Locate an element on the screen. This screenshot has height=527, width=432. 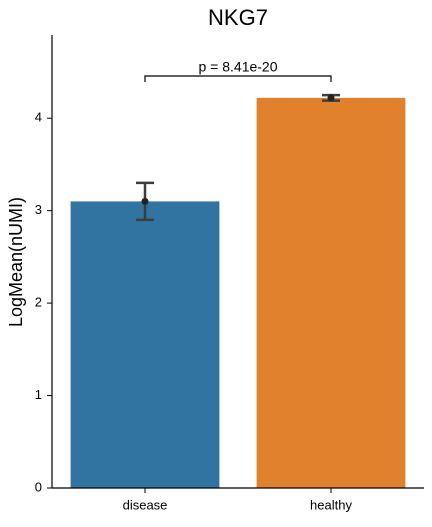
y-tick-label: 3 is located at coordinates (38, 209).